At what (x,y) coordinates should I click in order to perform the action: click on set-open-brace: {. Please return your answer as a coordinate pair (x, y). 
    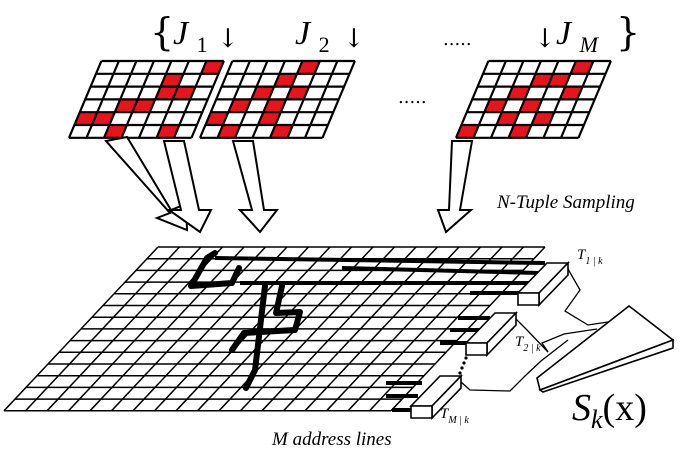
    Looking at the image, I should click on (162, 32).